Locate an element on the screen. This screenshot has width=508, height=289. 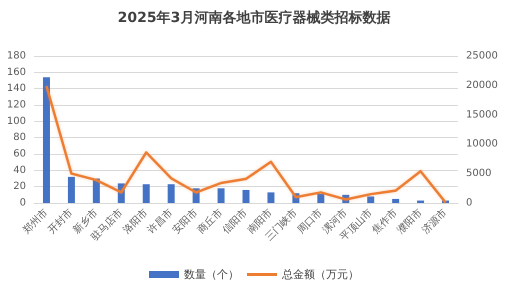
y2-tick-label: 5000 is located at coordinates (479, 174).